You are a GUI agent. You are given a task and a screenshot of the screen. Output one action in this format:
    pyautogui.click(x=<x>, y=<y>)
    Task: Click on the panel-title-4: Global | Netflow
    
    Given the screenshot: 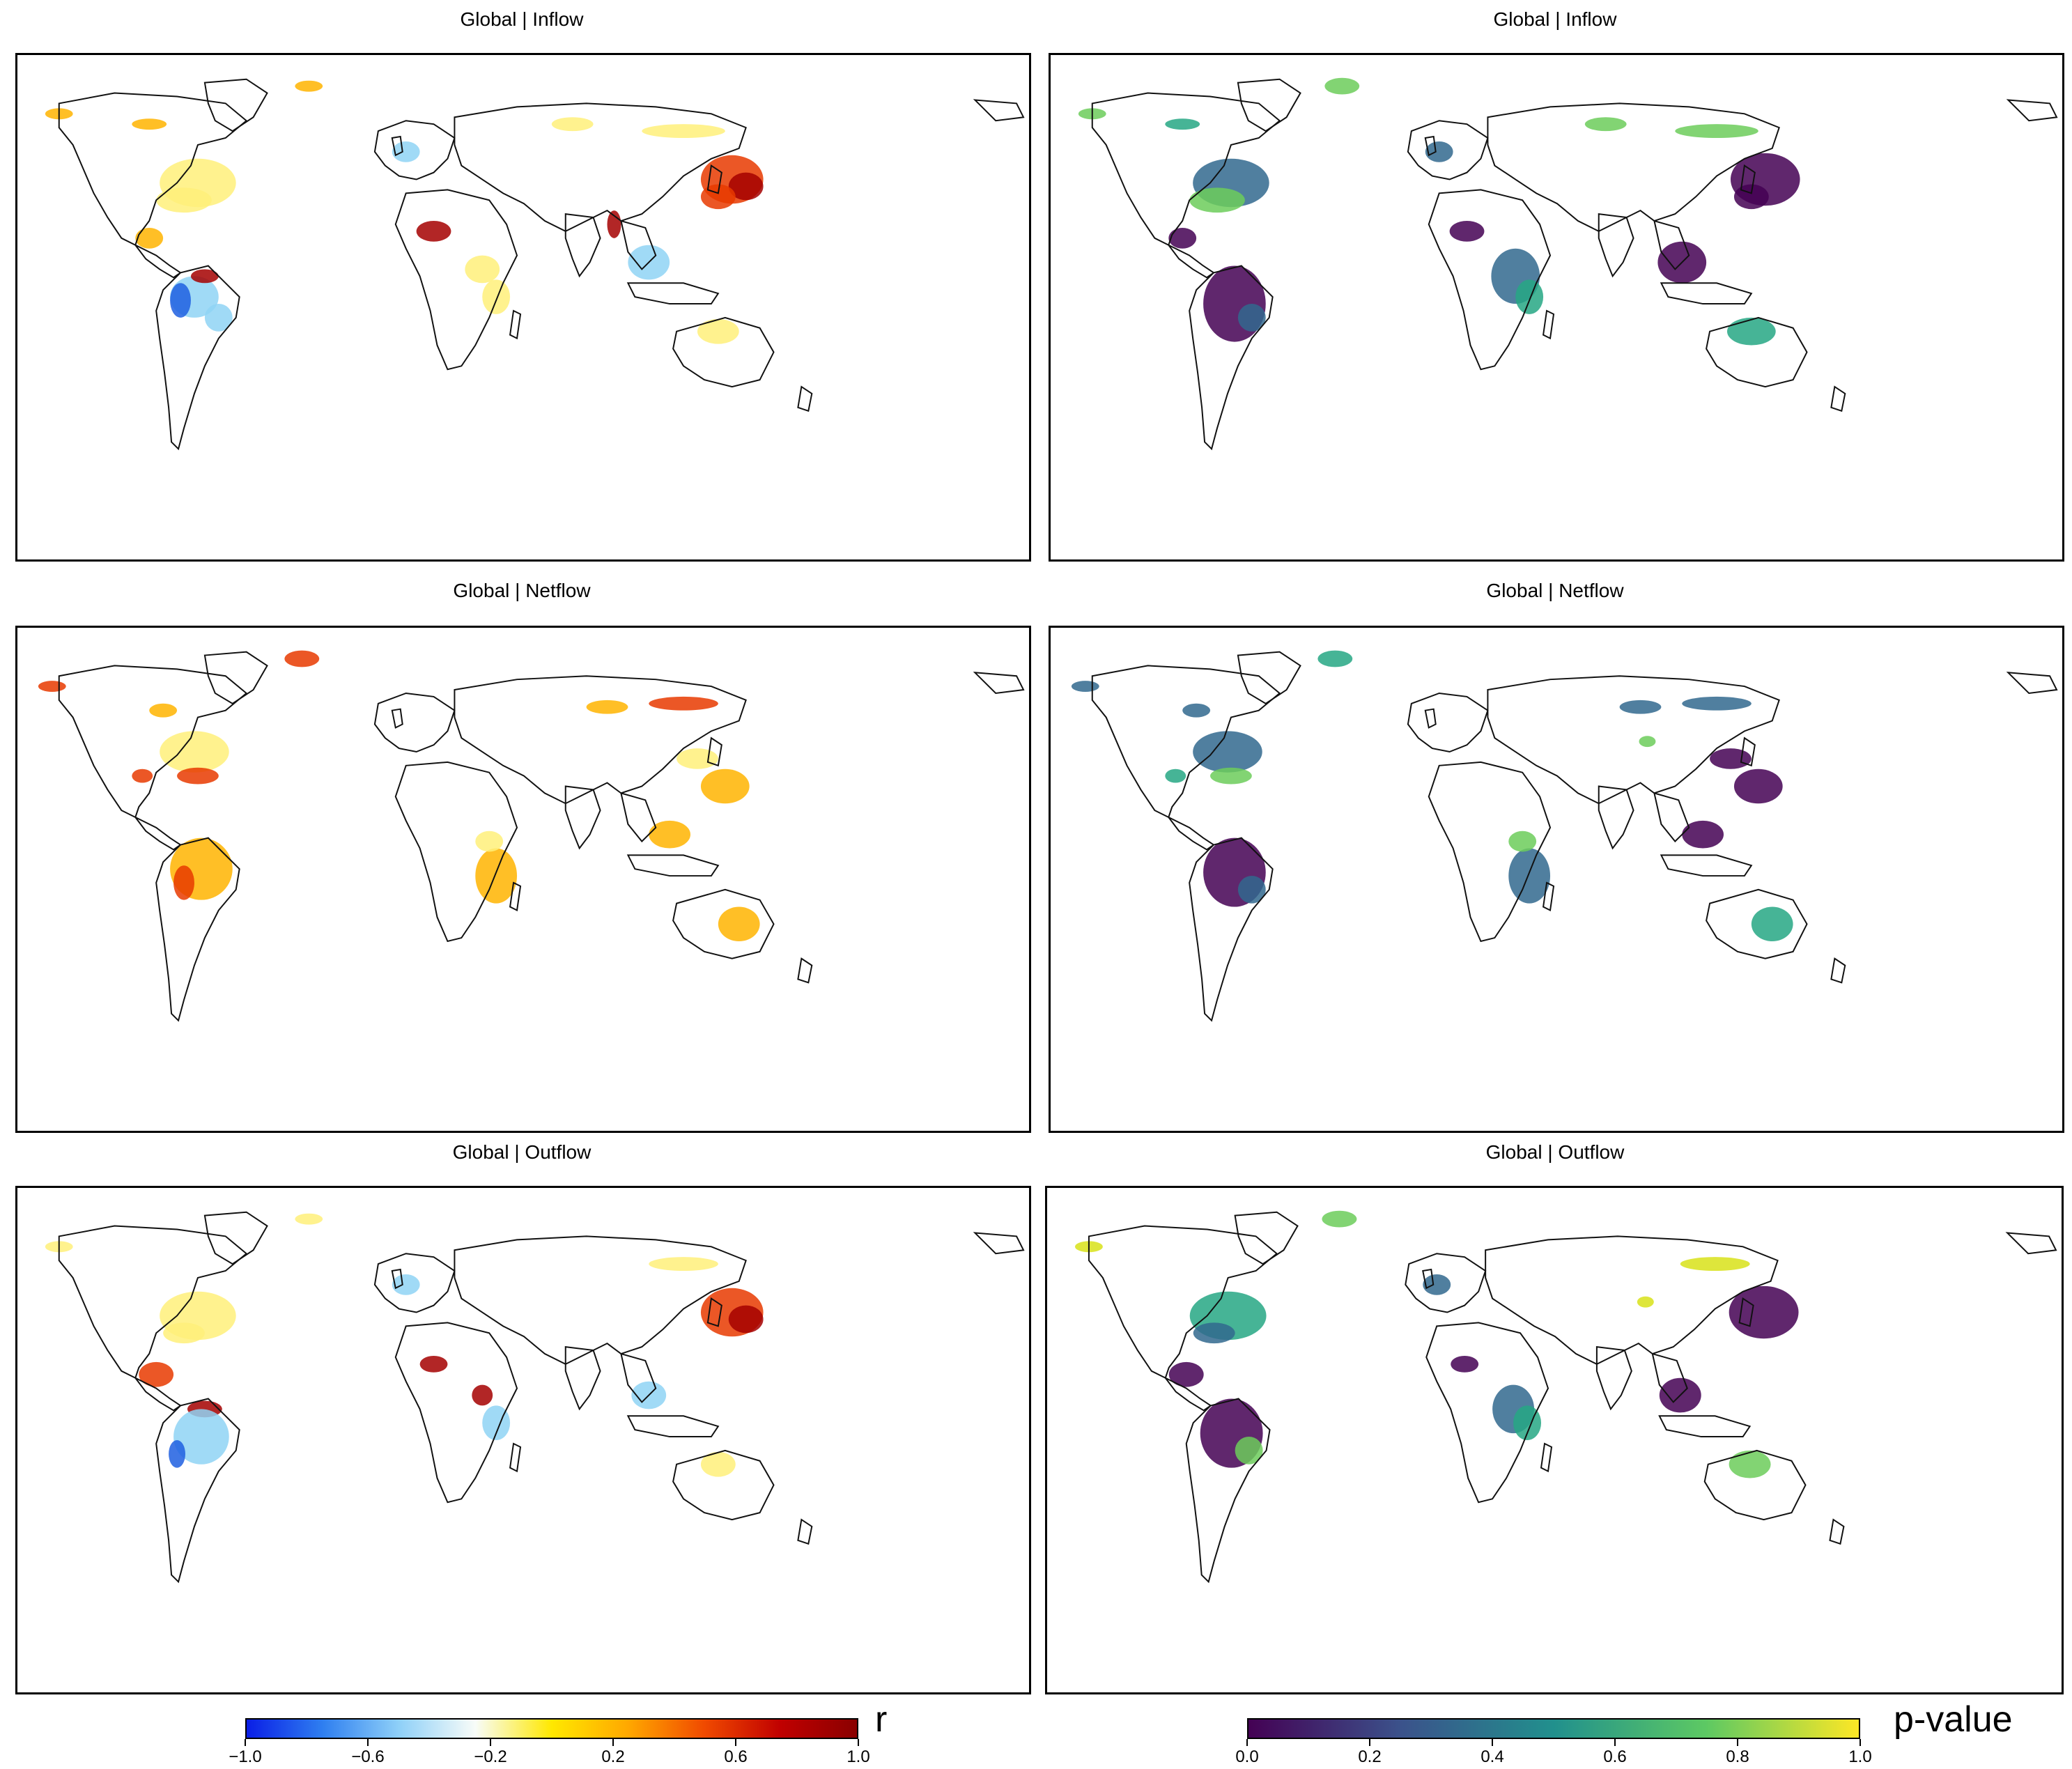 What is the action you would take?
    pyautogui.click(x=1555, y=590)
    